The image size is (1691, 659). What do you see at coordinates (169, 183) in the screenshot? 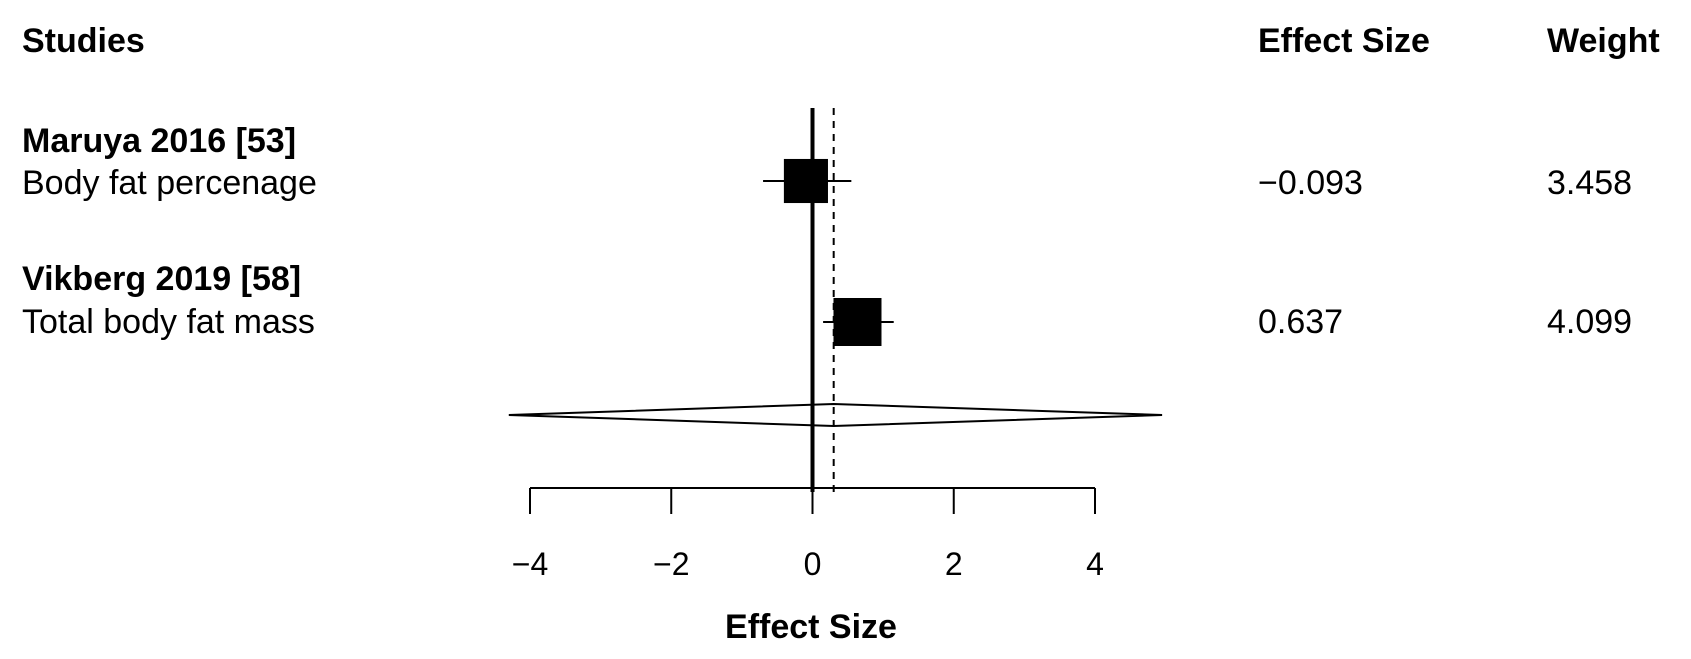
I see `study-outcome: Body fat percenage` at bounding box center [169, 183].